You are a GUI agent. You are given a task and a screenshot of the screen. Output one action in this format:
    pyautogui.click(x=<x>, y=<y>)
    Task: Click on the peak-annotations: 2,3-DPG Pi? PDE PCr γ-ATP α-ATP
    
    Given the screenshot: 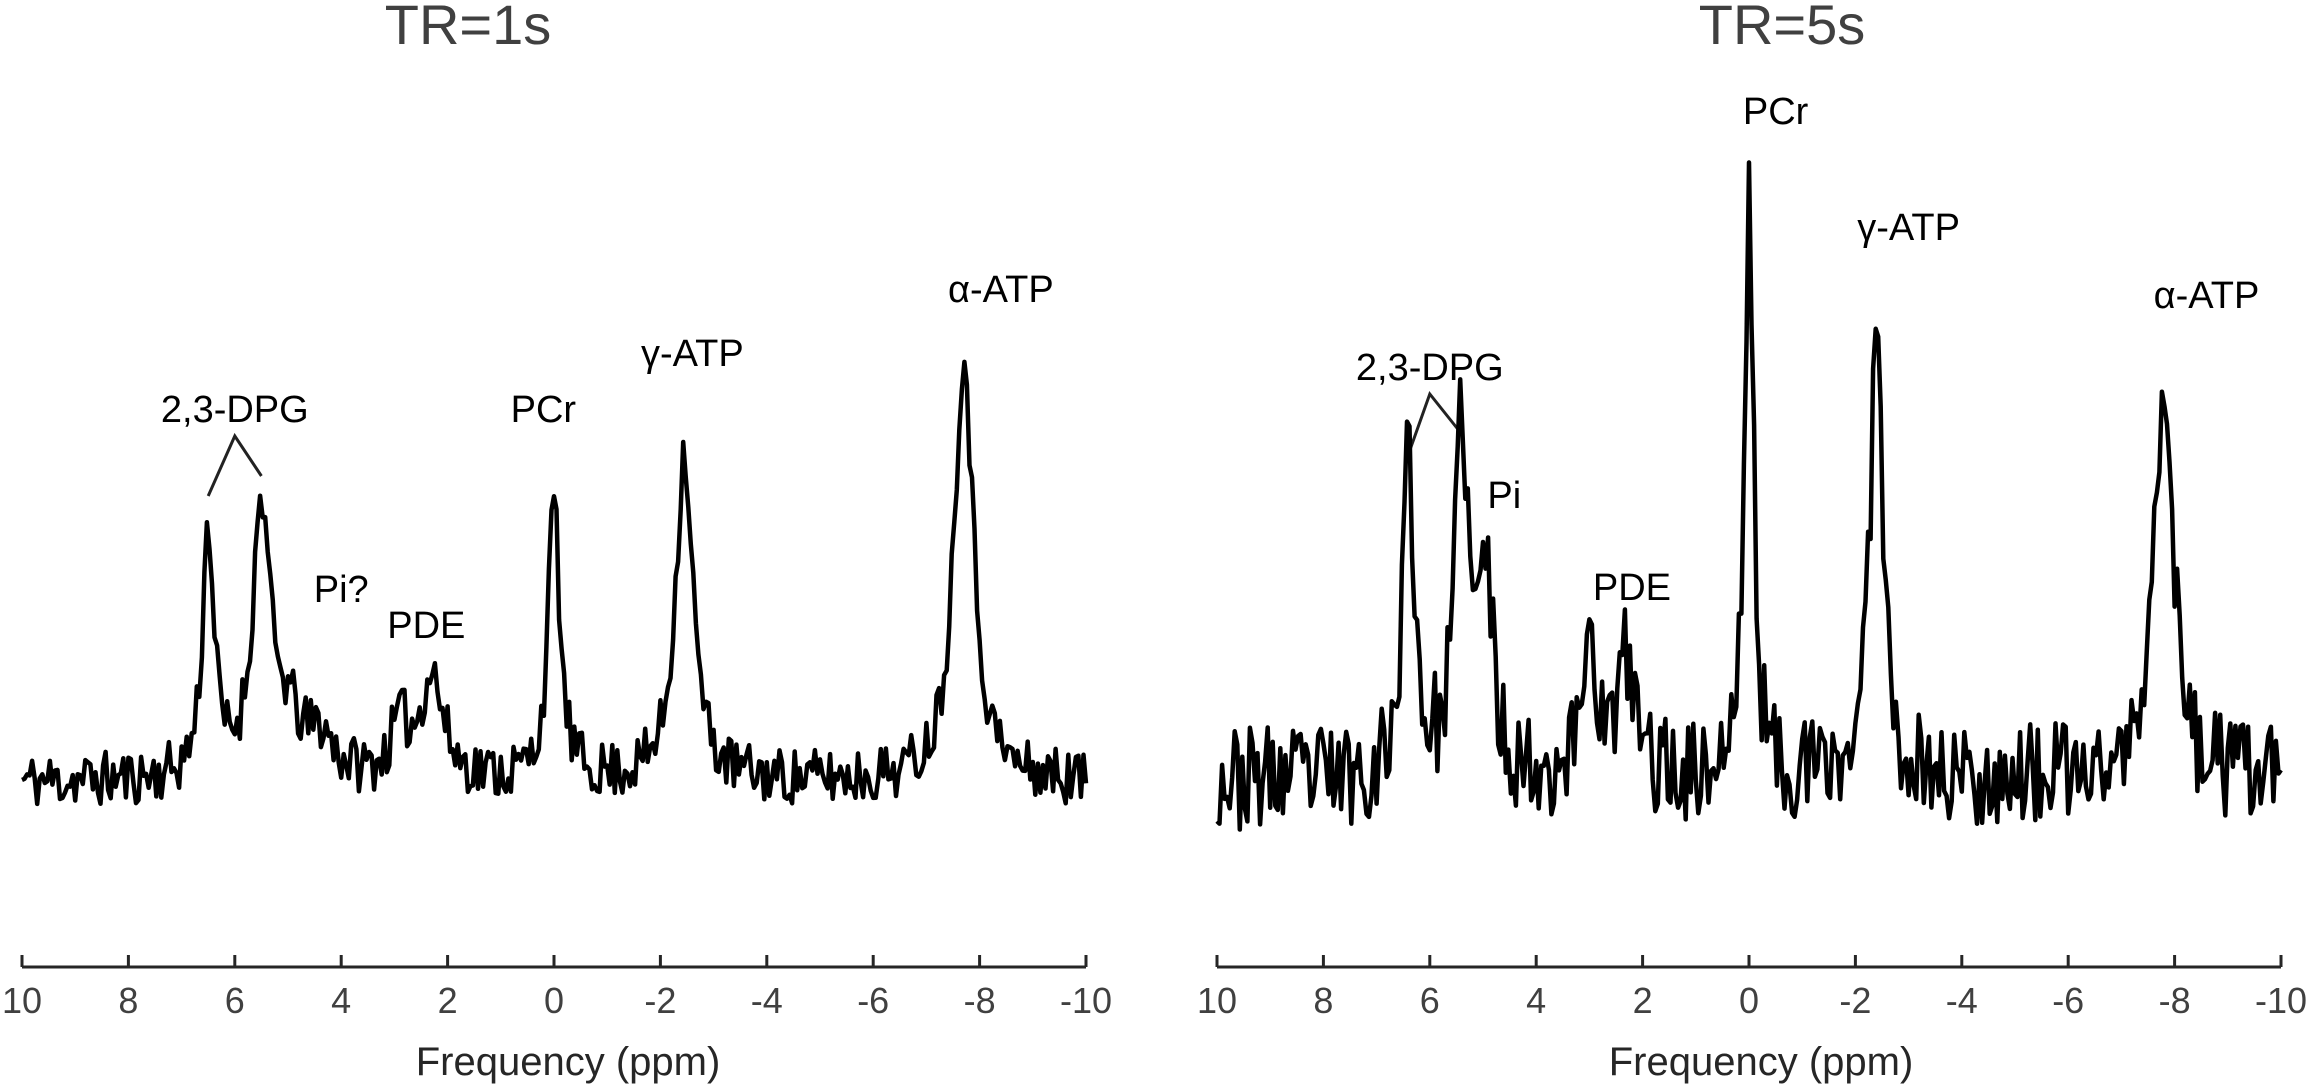 What is the action you would take?
    pyautogui.click(x=607, y=458)
    